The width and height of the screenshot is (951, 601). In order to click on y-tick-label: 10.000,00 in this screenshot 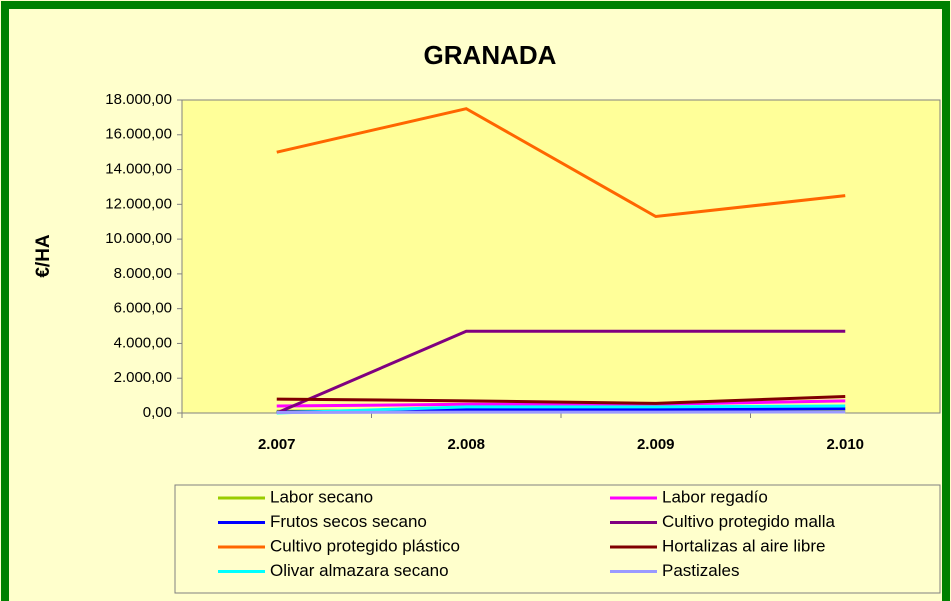, I will do `click(138, 238)`.